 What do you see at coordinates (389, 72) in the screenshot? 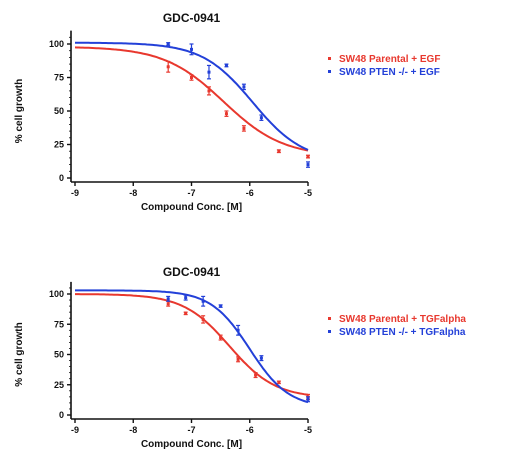
I see `legend-label: SW48 PTEN -/- + EGF` at bounding box center [389, 72].